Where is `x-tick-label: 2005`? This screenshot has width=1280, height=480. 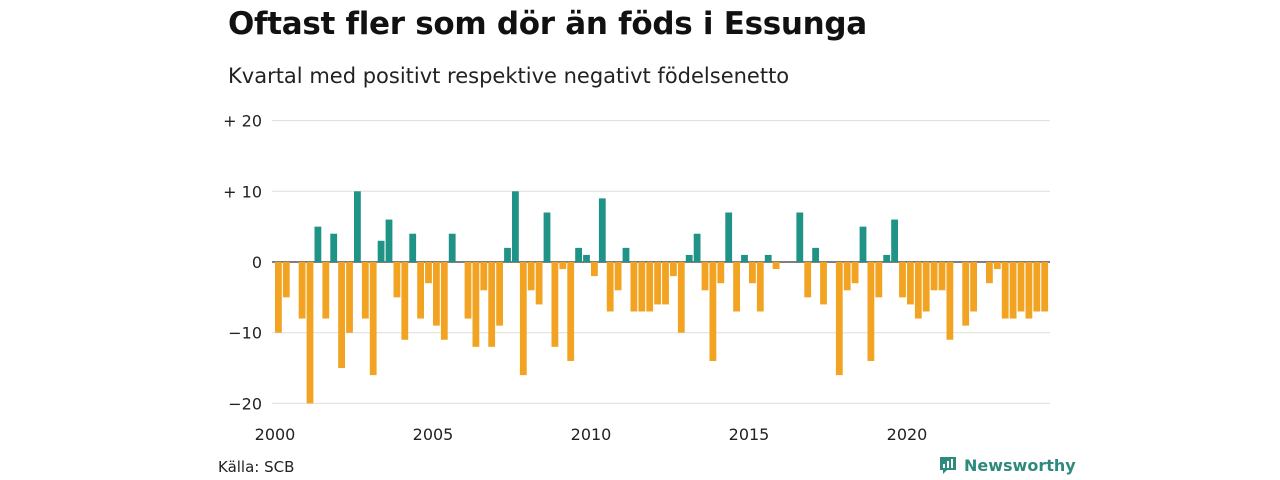 x-tick-label: 2005 is located at coordinates (433, 434).